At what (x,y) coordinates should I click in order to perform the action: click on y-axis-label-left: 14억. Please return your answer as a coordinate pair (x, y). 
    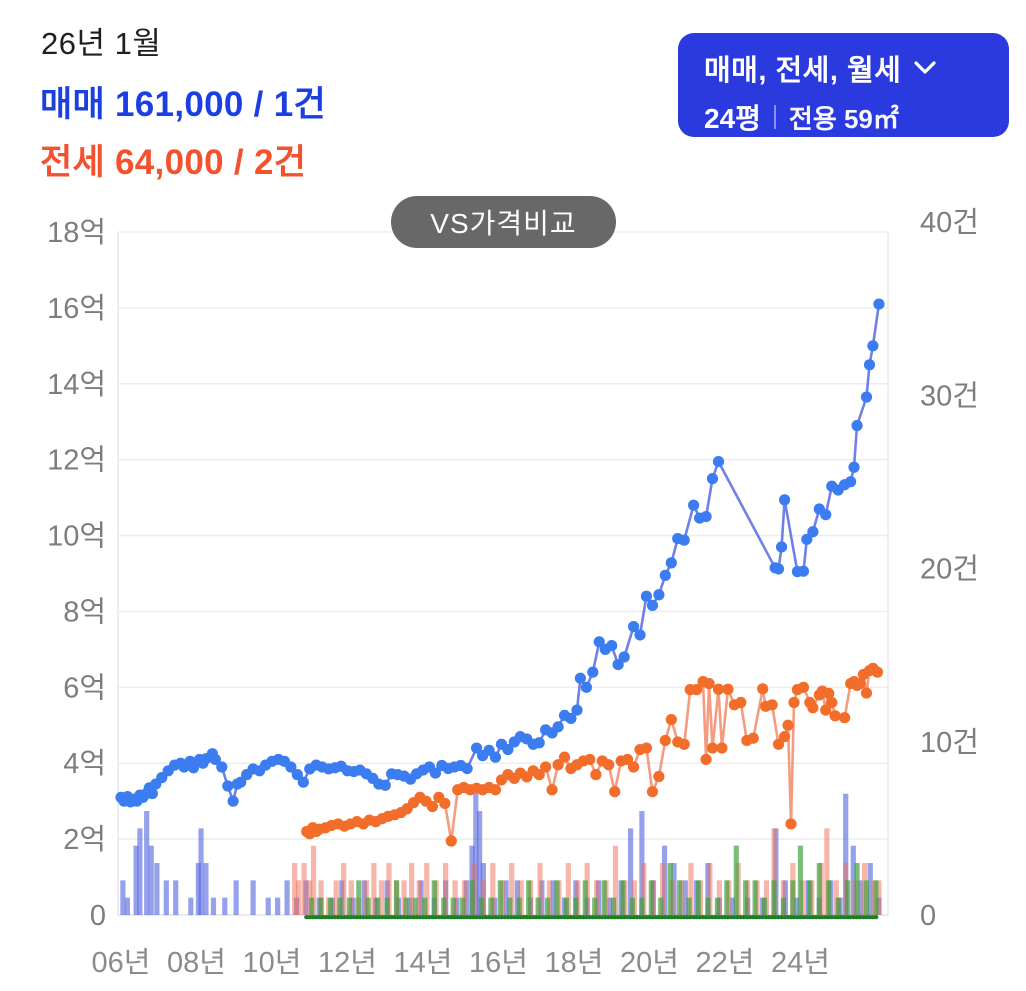
    Looking at the image, I should click on (76, 385).